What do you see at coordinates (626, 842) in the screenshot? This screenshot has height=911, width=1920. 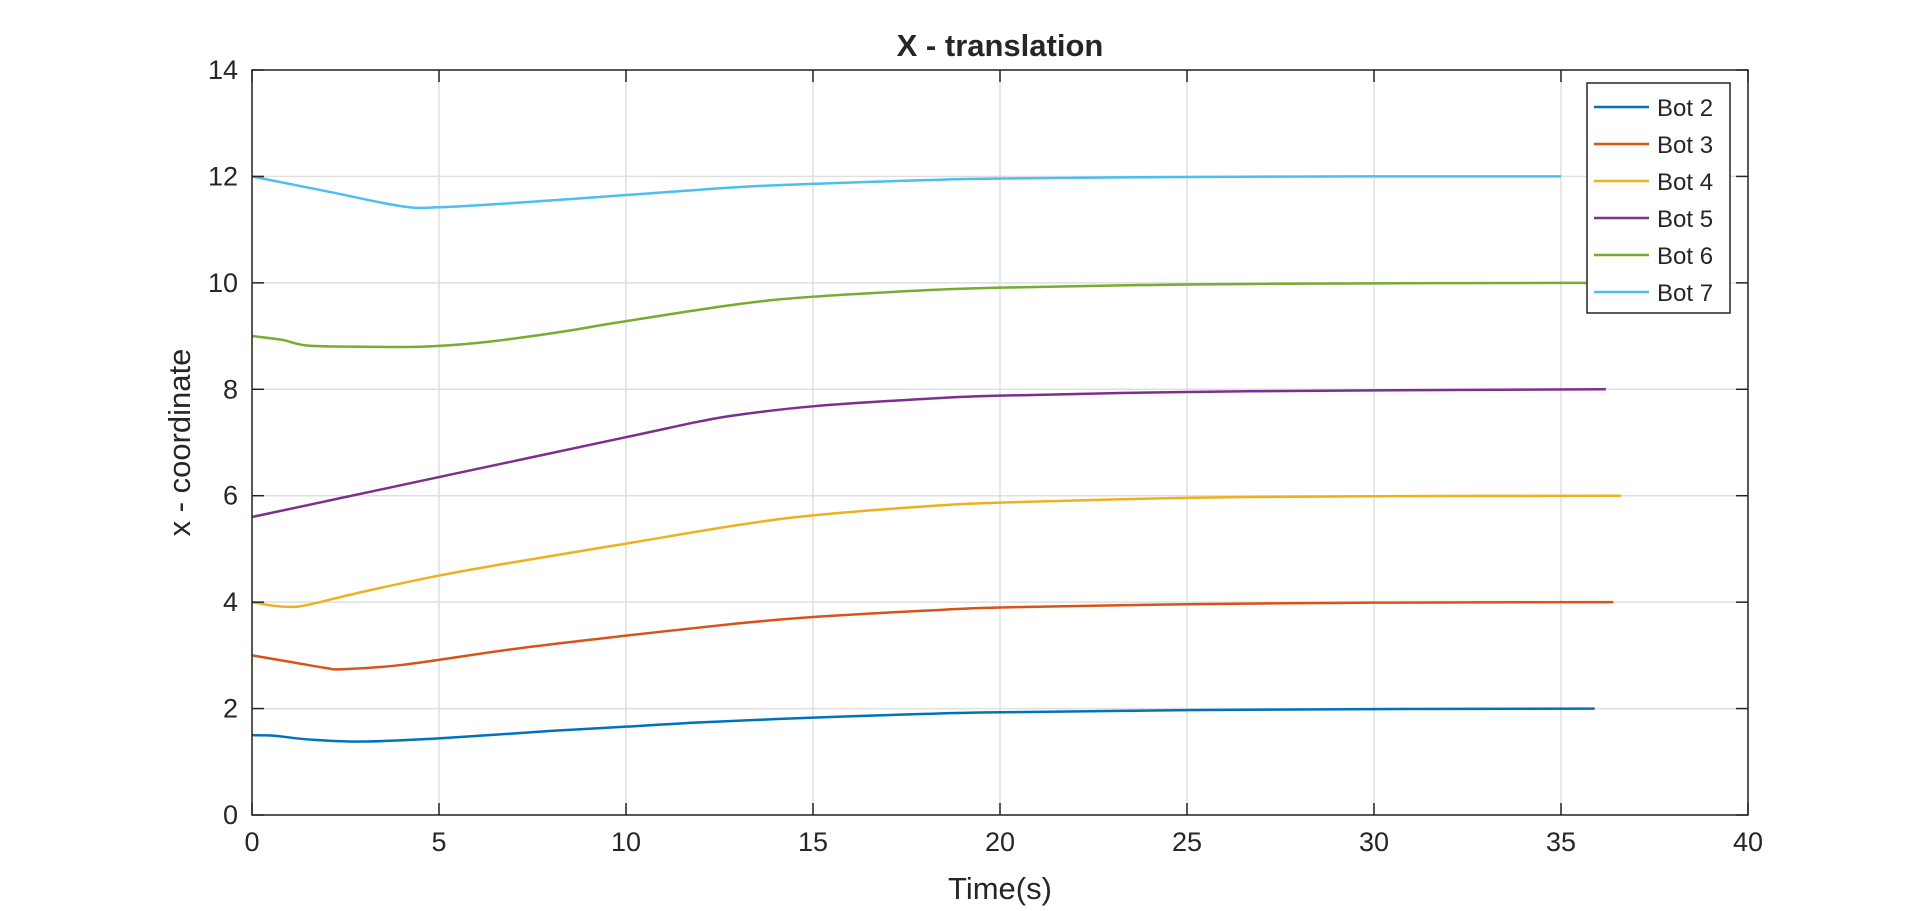 I see `x-tick-label: 10` at bounding box center [626, 842].